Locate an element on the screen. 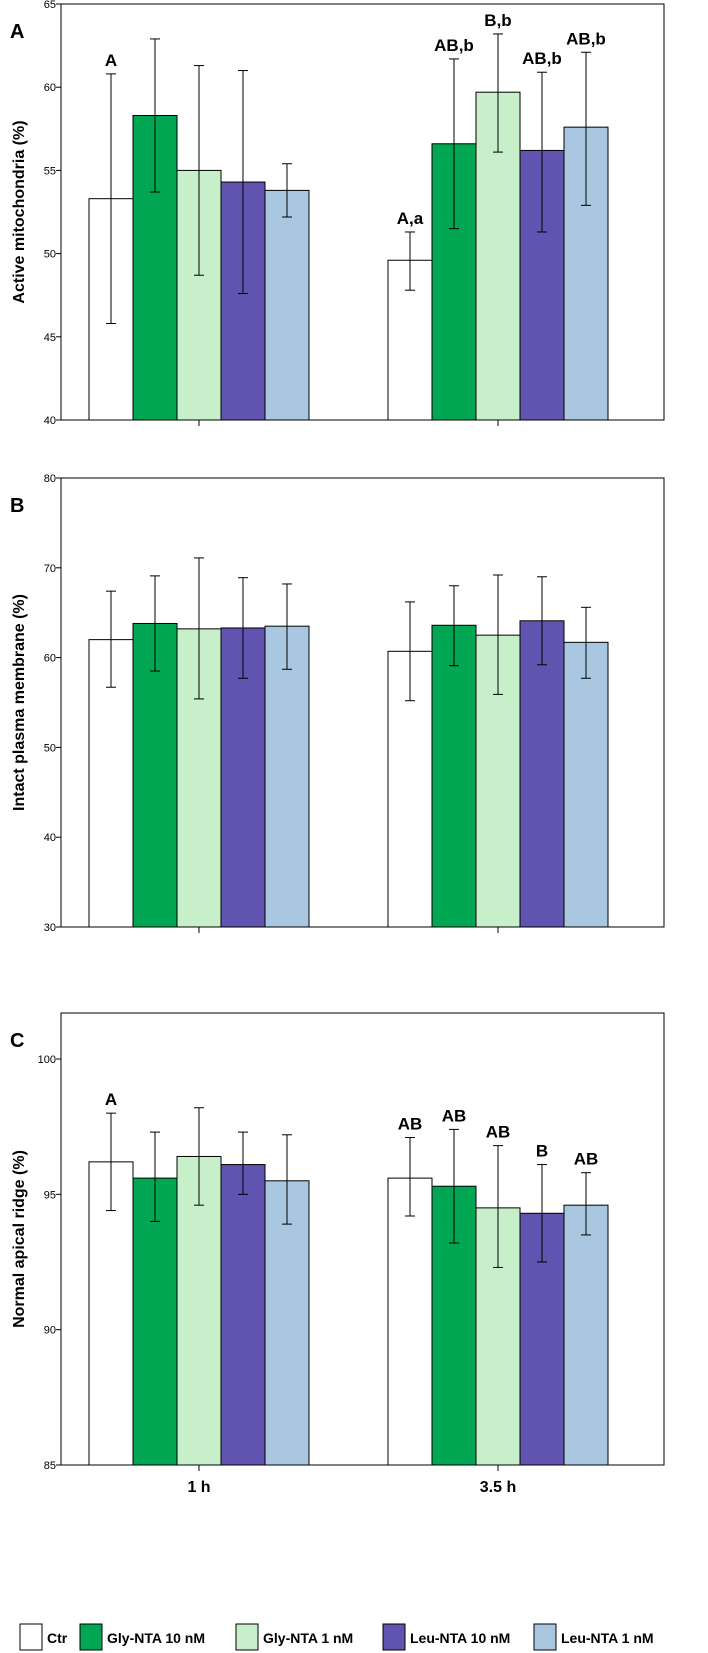  y-tick-label: 70 is located at coordinates (50, 569).